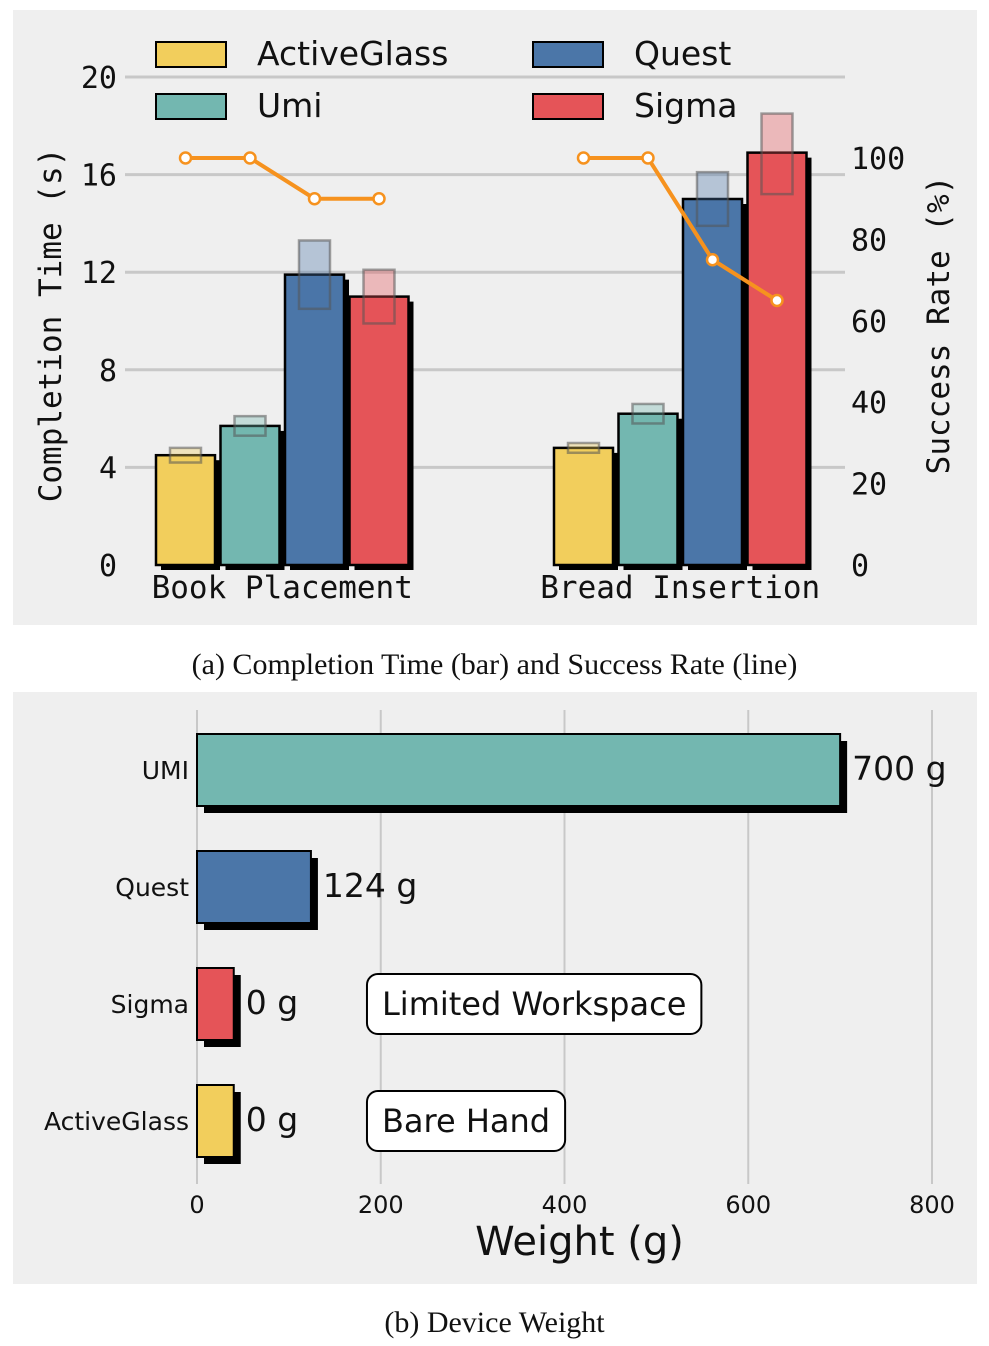 Image resolution: width=989 pixels, height=1346 pixels. I want to click on bar-value-label: 700 g, so click(899, 768).